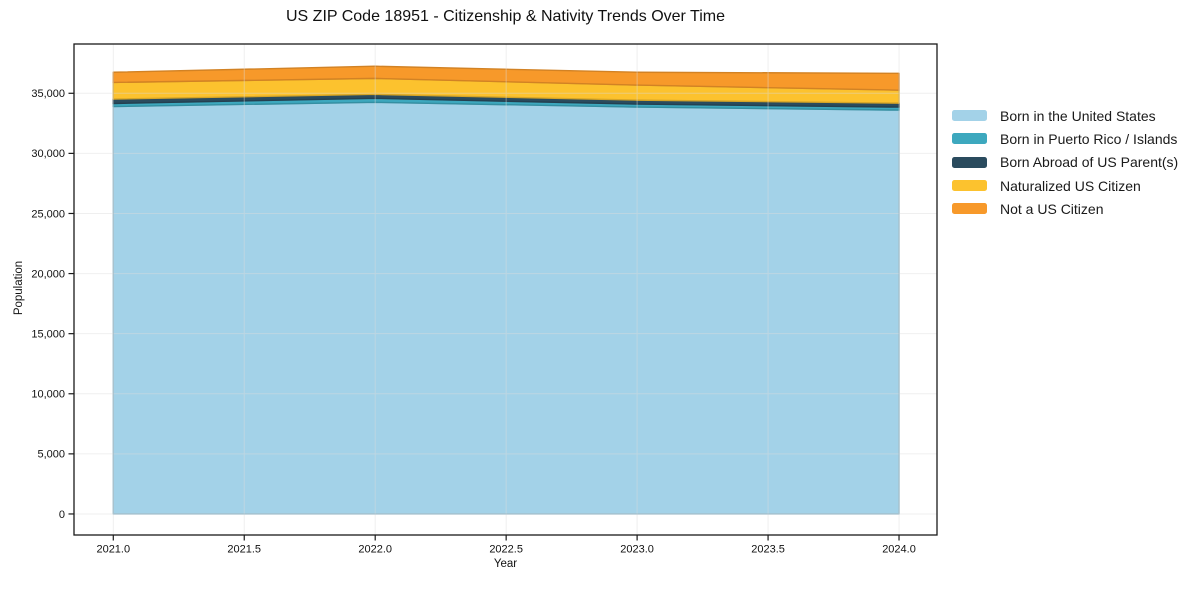 This screenshot has width=1189, height=590. What do you see at coordinates (768, 550) in the screenshot?
I see `x-tick-label: 2023.5` at bounding box center [768, 550].